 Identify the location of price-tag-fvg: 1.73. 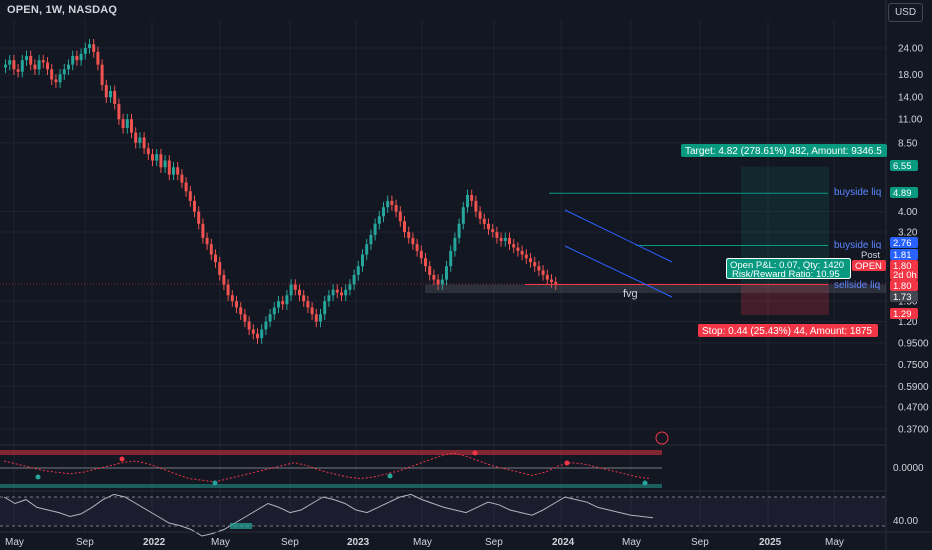
(902, 297).